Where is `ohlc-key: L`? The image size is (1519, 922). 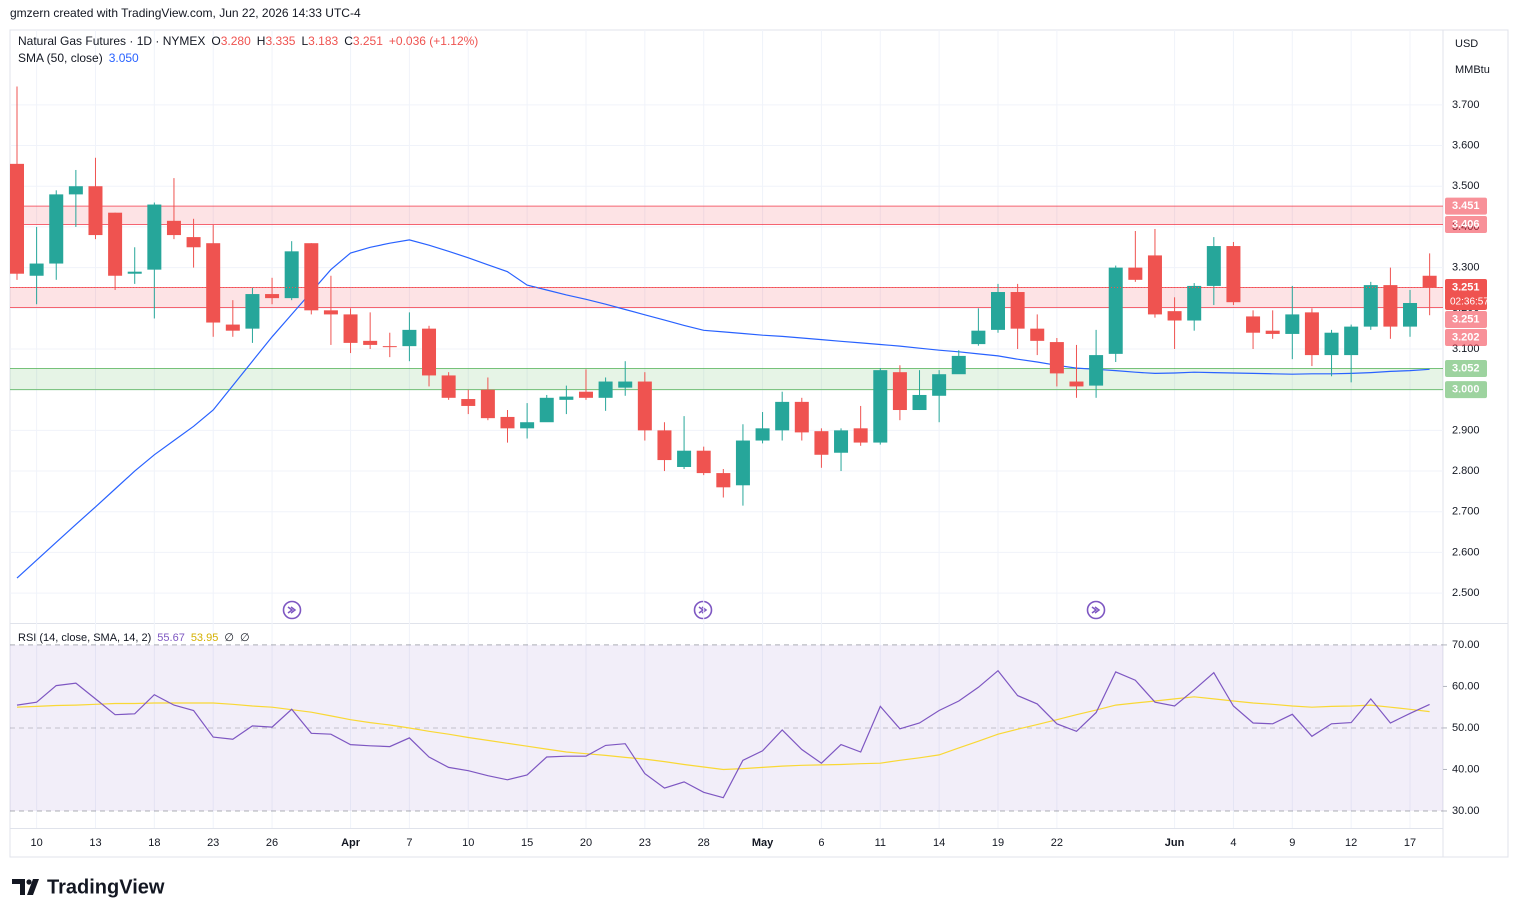
ohlc-key: L is located at coordinates (304, 41).